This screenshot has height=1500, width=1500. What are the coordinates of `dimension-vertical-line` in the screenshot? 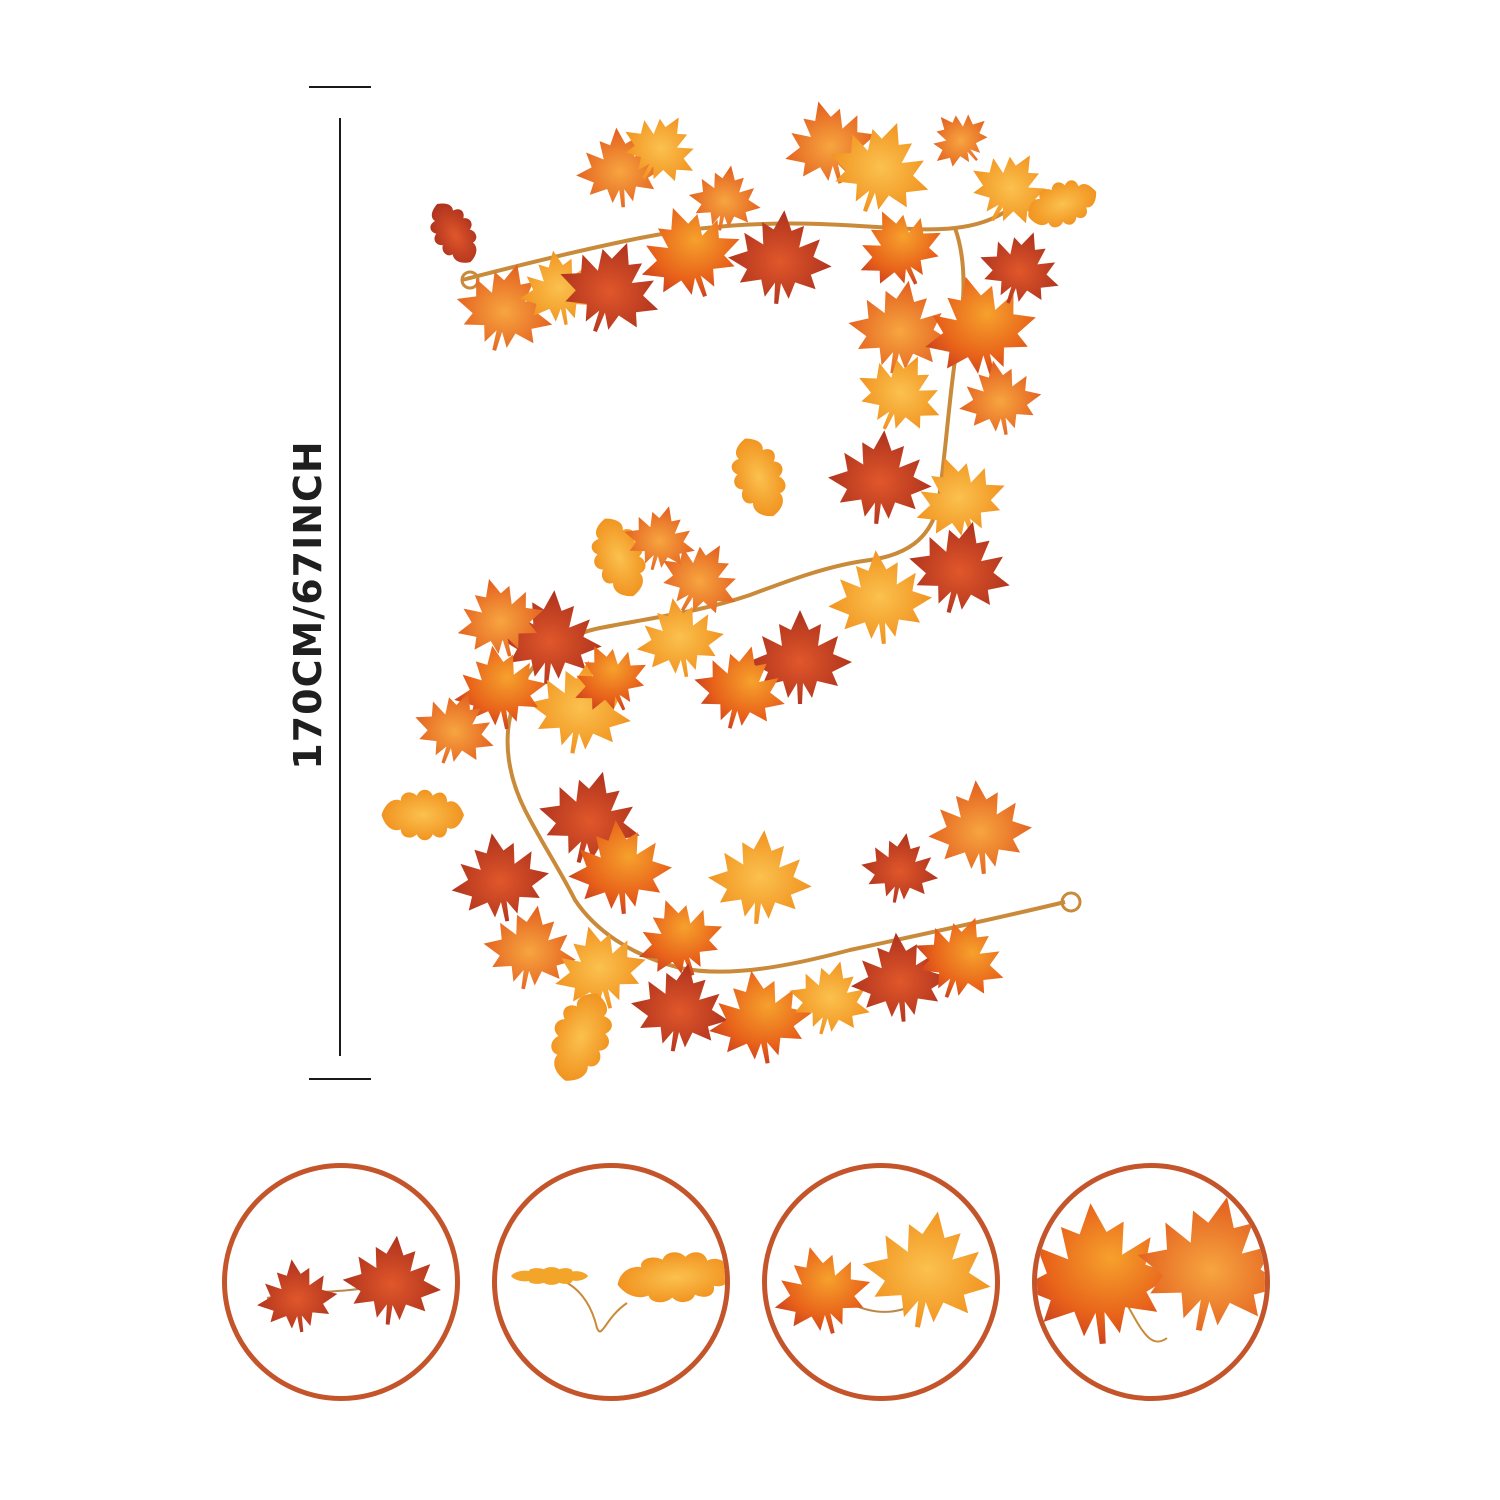 It's located at (340, 587).